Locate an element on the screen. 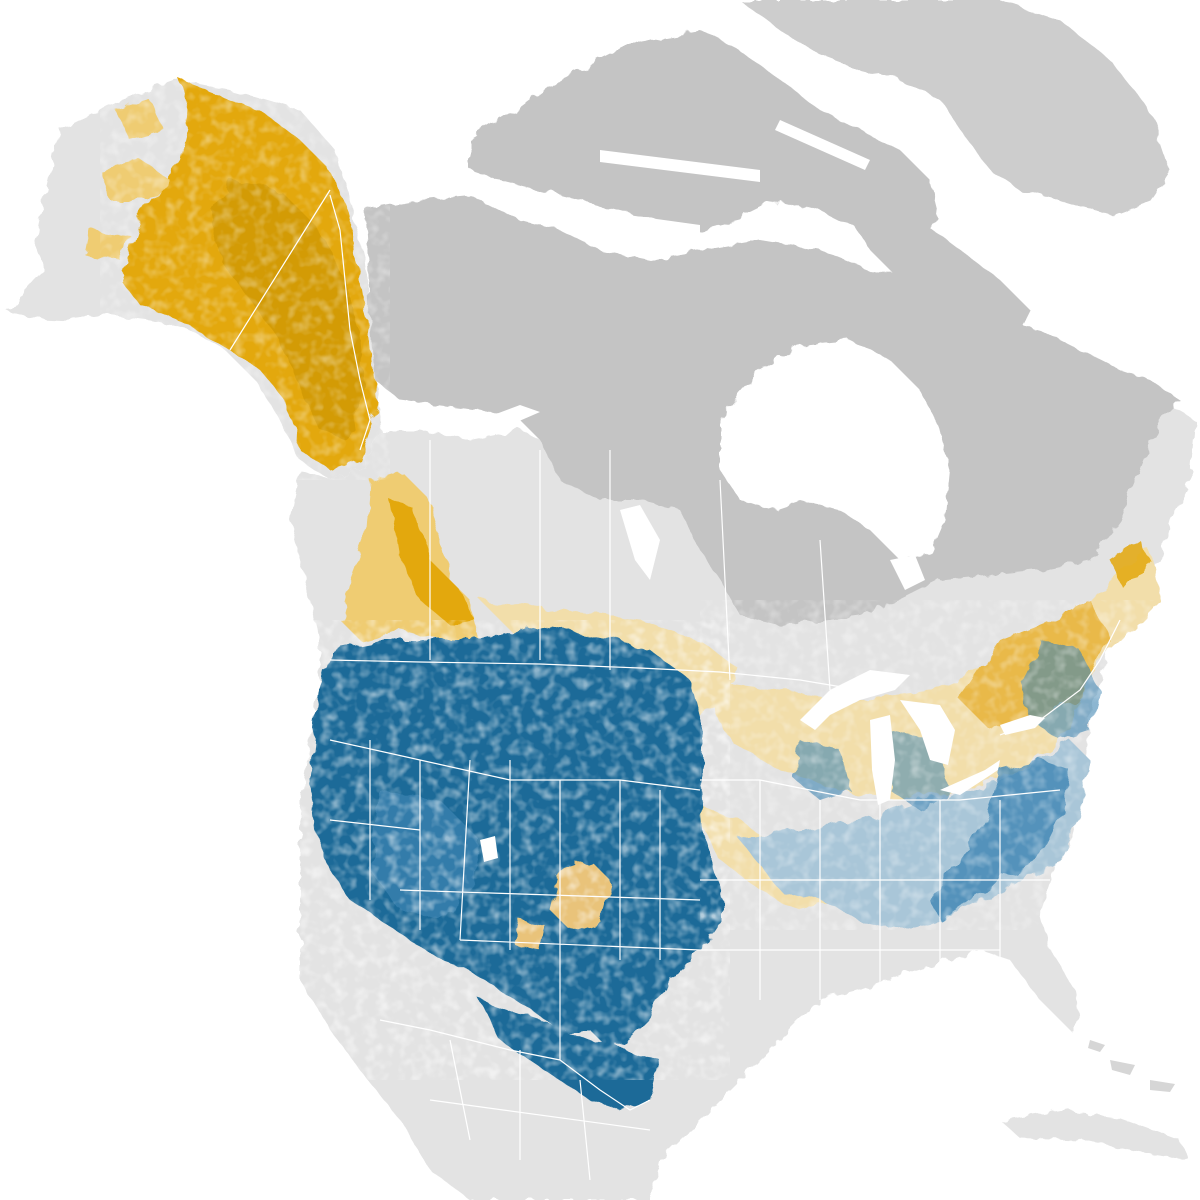 The image size is (1200, 1200). border-us-canada-east is located at coordinates (1060, 677).